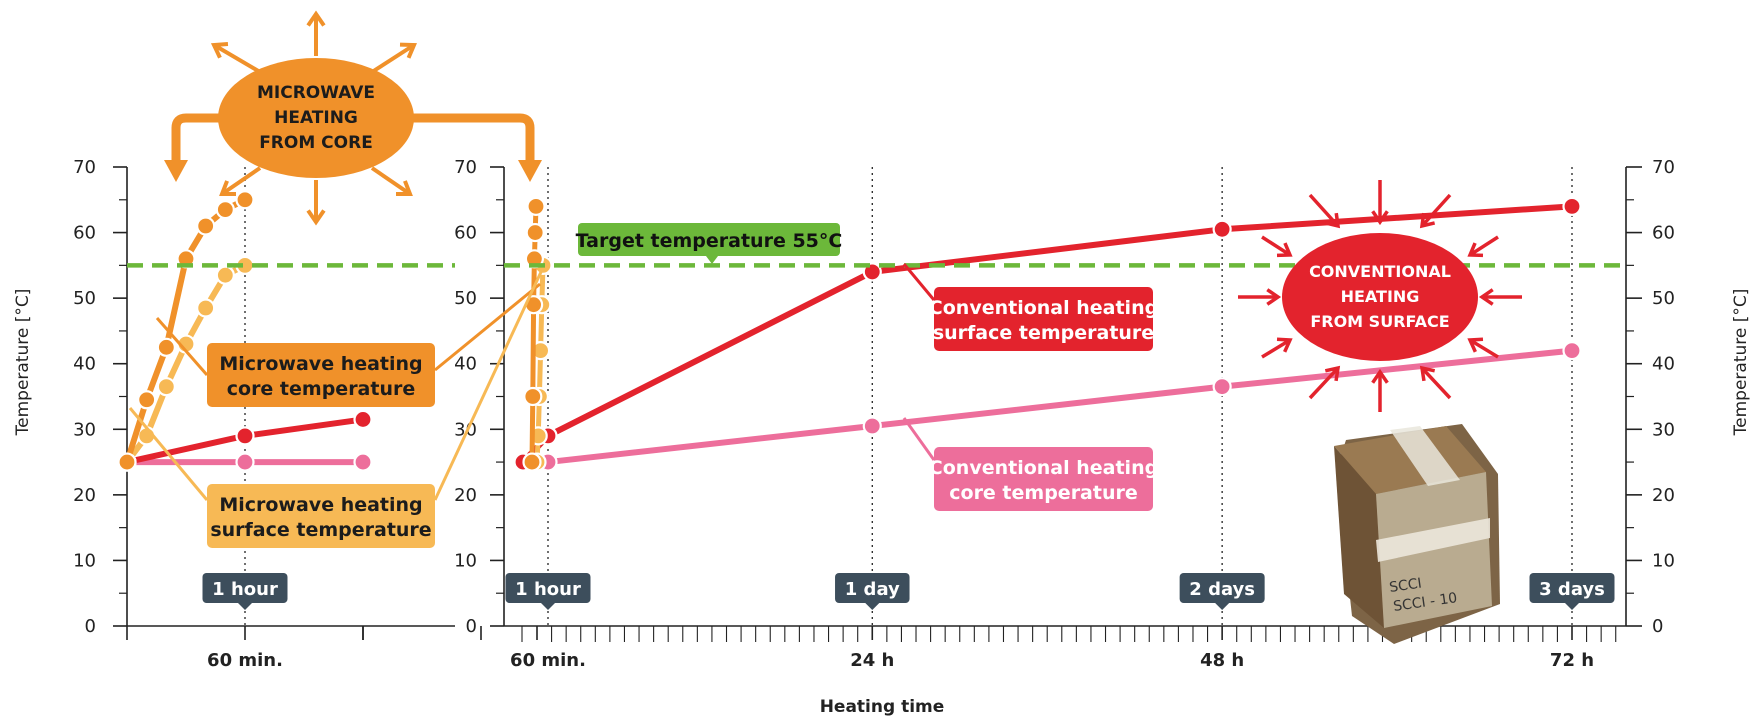  I want to click on right-y-tick-label: 20, so click(465, 495).